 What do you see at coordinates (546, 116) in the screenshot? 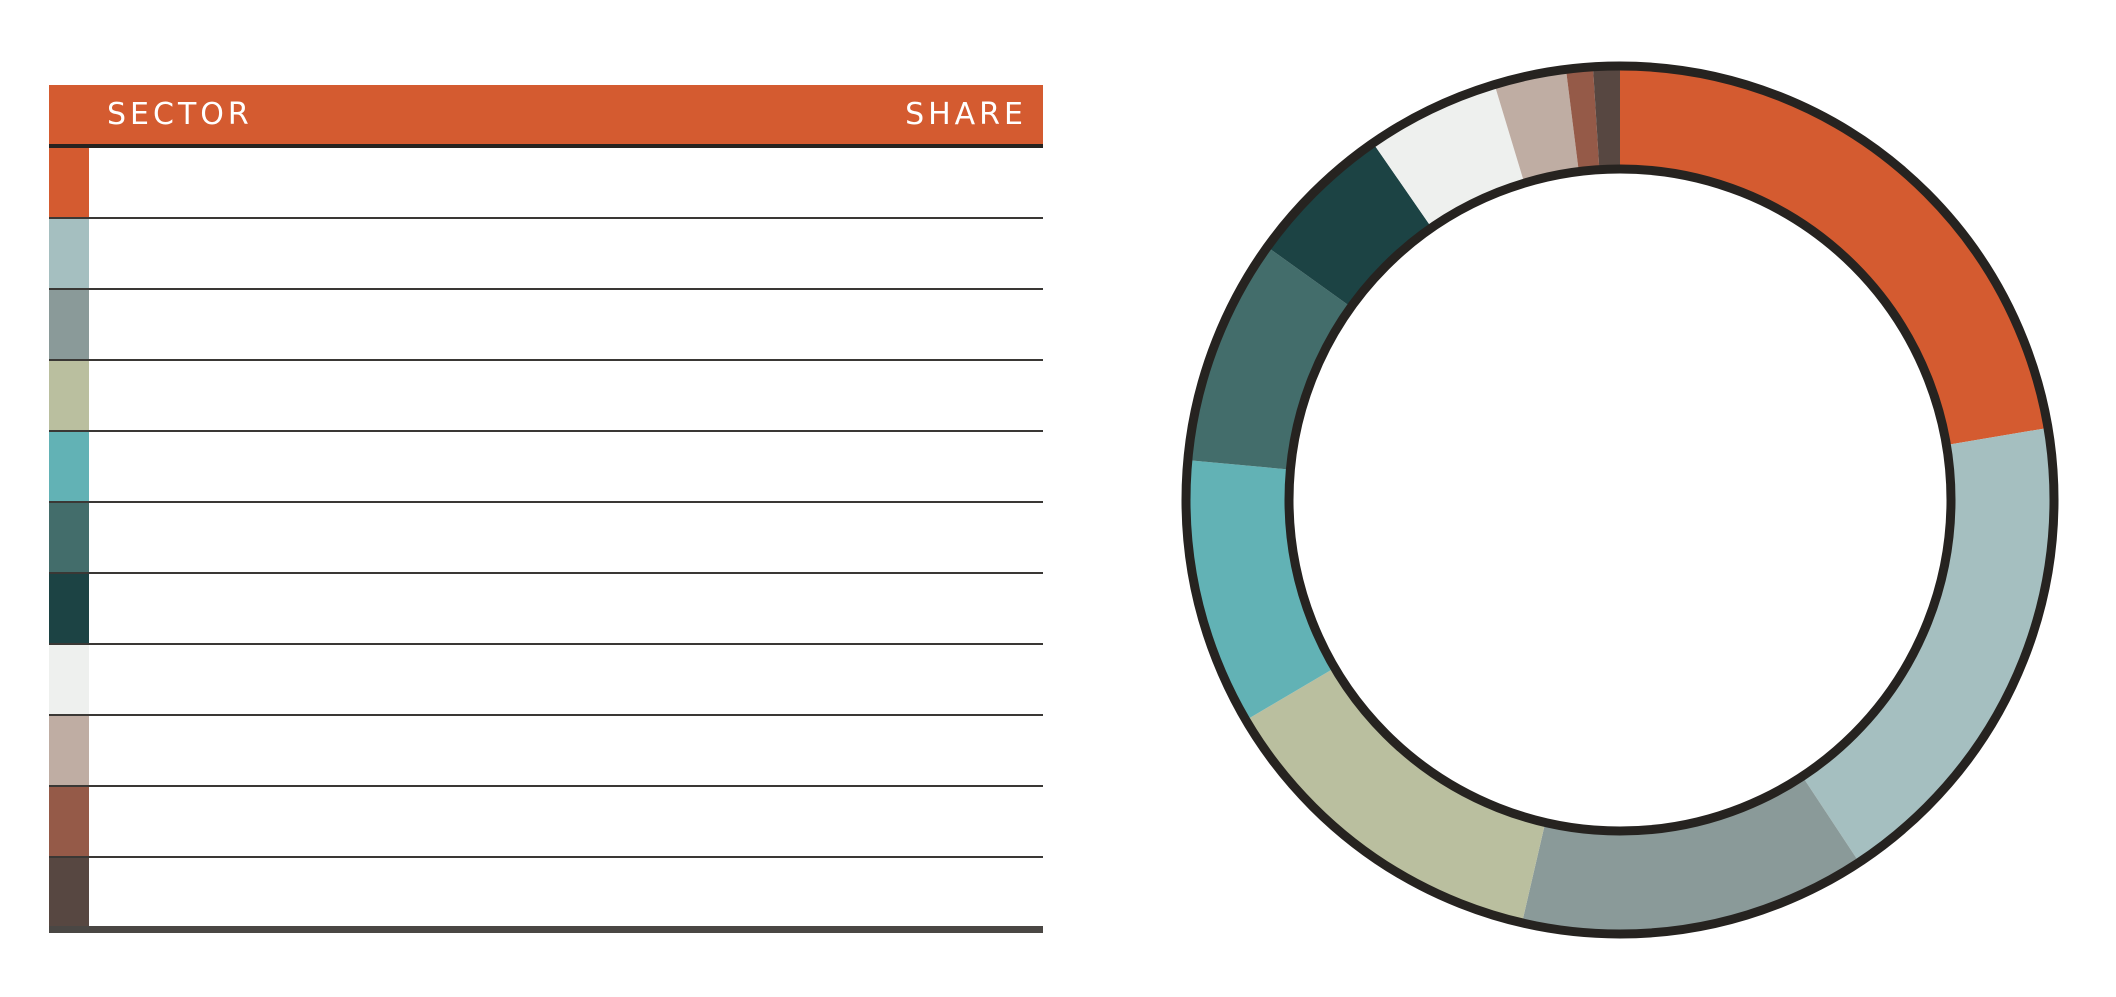
I see `table-header: SECTOR SHARE` at bounding box center [546, 116].